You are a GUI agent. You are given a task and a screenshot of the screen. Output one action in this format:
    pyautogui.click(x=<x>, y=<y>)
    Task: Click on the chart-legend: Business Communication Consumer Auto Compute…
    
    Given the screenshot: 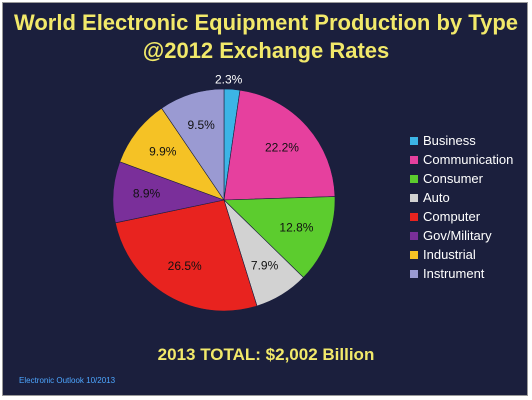 What is the action you would take?
    pyautogui.click(x=461, y=207)
    